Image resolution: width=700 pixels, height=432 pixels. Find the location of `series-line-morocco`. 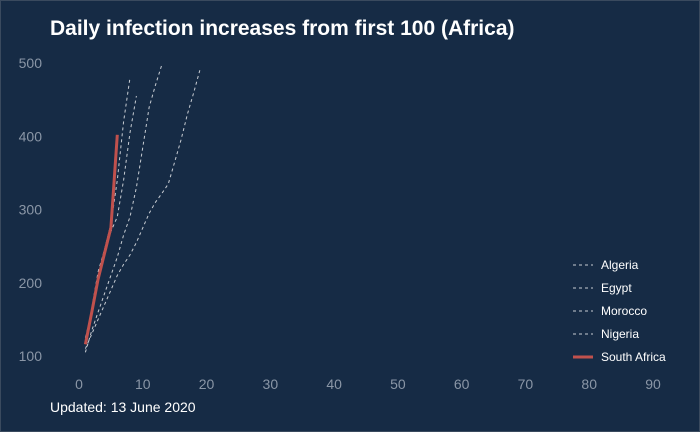

series-line-morocco is located at coordinates (142, 208).